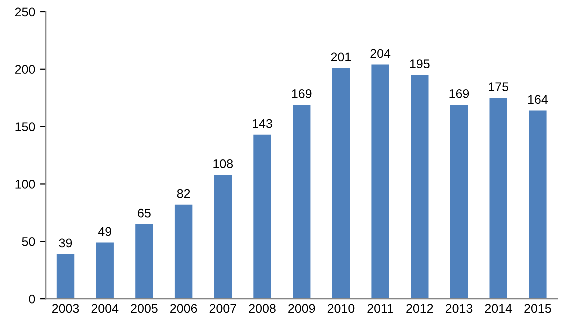  I want to click on data-label: 49, so click(105, 231).